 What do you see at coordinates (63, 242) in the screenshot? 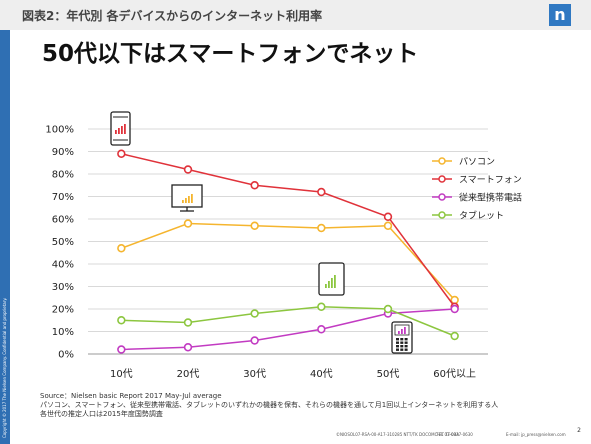
I see `y-tick-label: 50%` at bounding box center [63, 242].